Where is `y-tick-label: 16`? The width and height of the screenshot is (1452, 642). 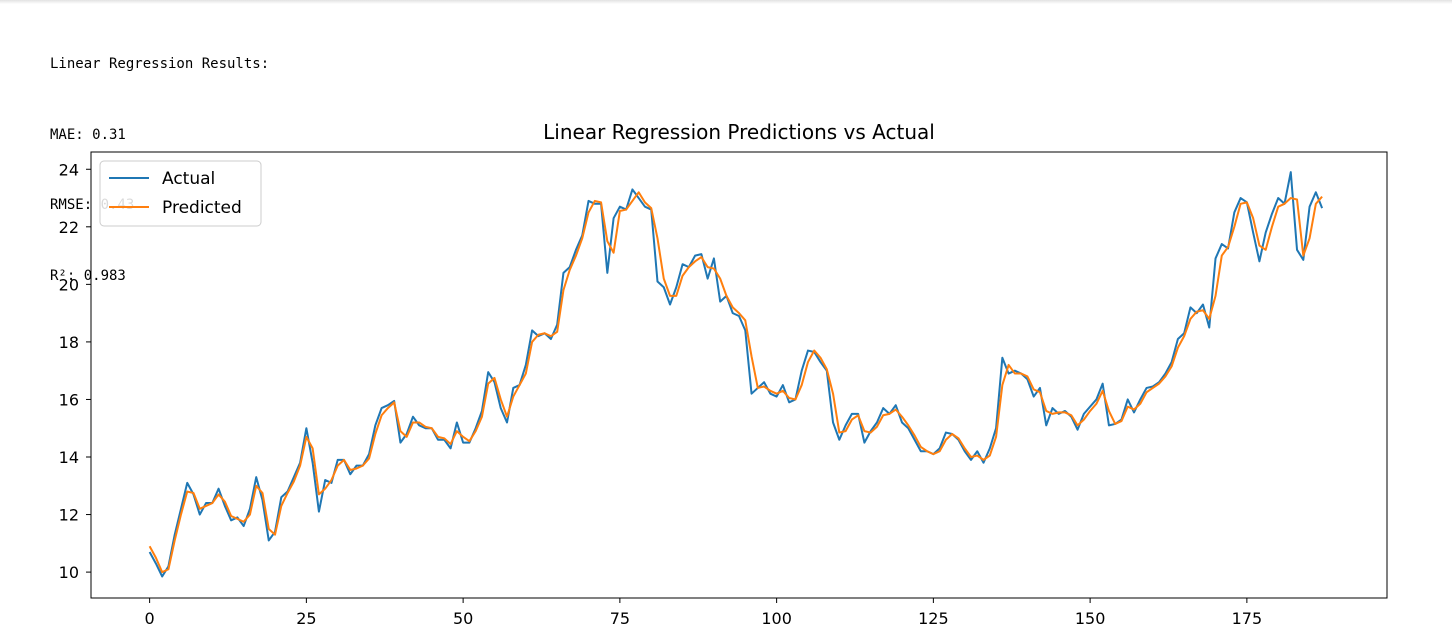 y-tick-label: 16 is located at coordinates (69, 399).